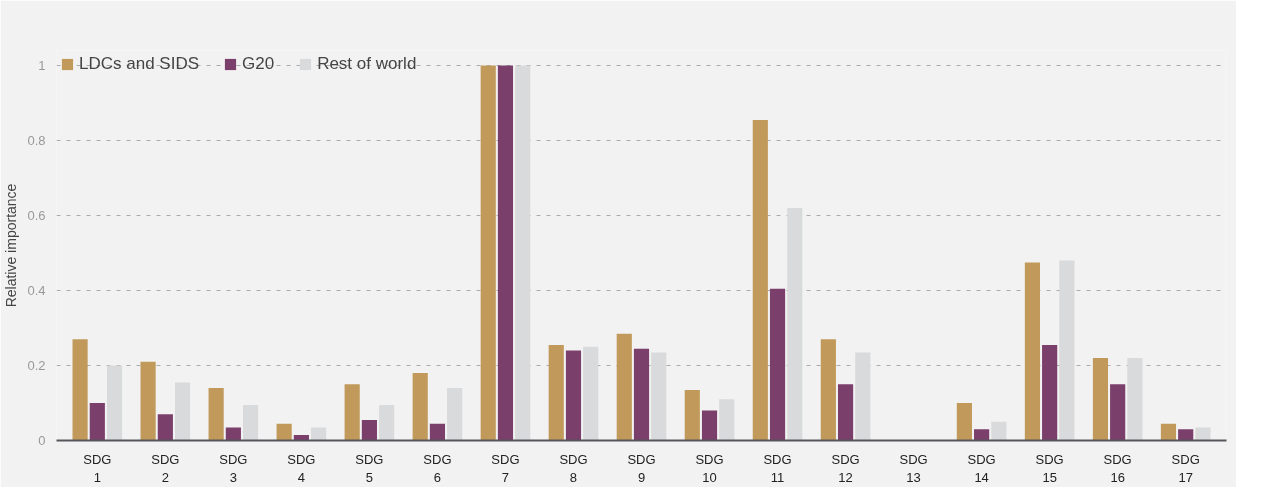 The width and height of the screenshot is (1262, 503). What do you see at coordinates (369, 468) in the screenshot?
I see `x-tick-label: SDG 5` at bounding box center [369, 468].